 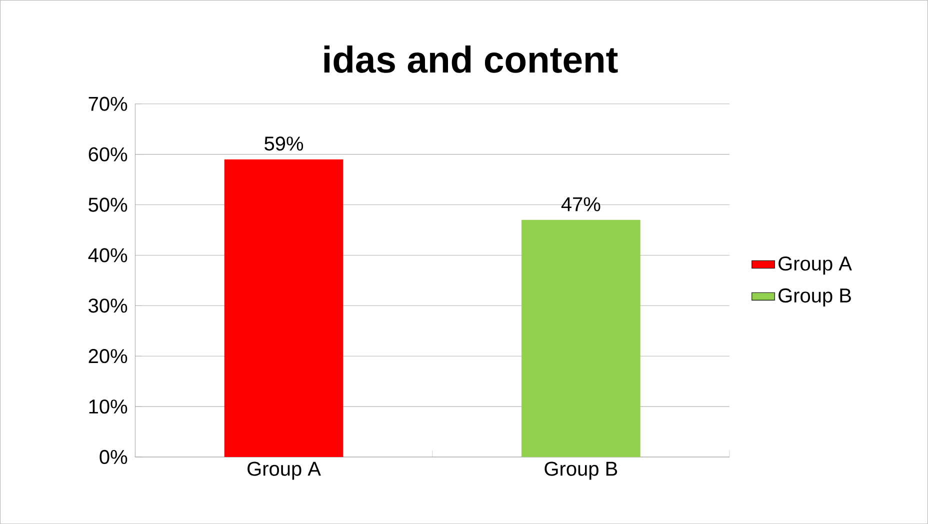 I want to click on legend-label: Group B, so click(x=814, y=297).